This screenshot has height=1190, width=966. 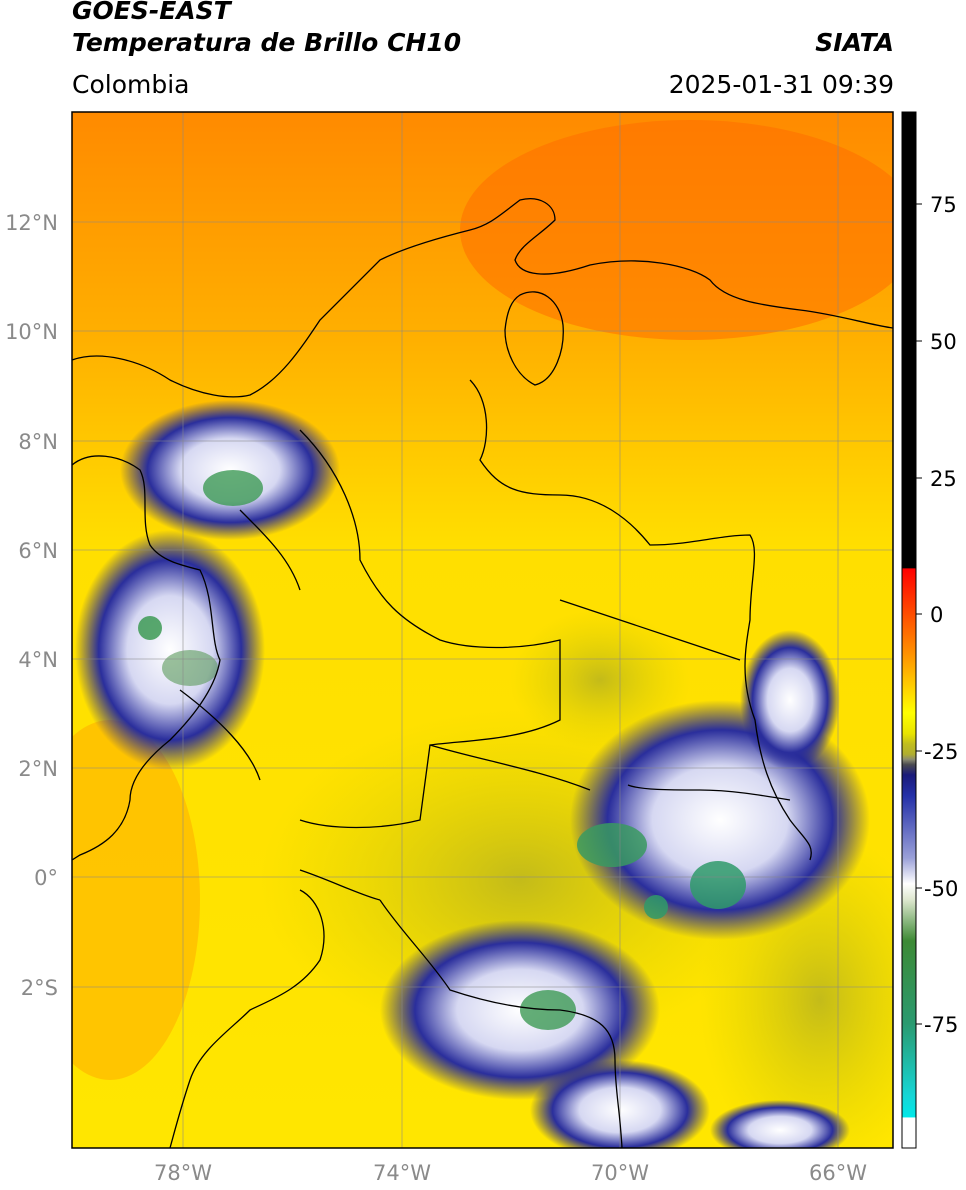 What do you see at coordinates (38, 769) in the screenshot?
I see `lat-label-2n: 2°N` at bounding box center [38, 769].